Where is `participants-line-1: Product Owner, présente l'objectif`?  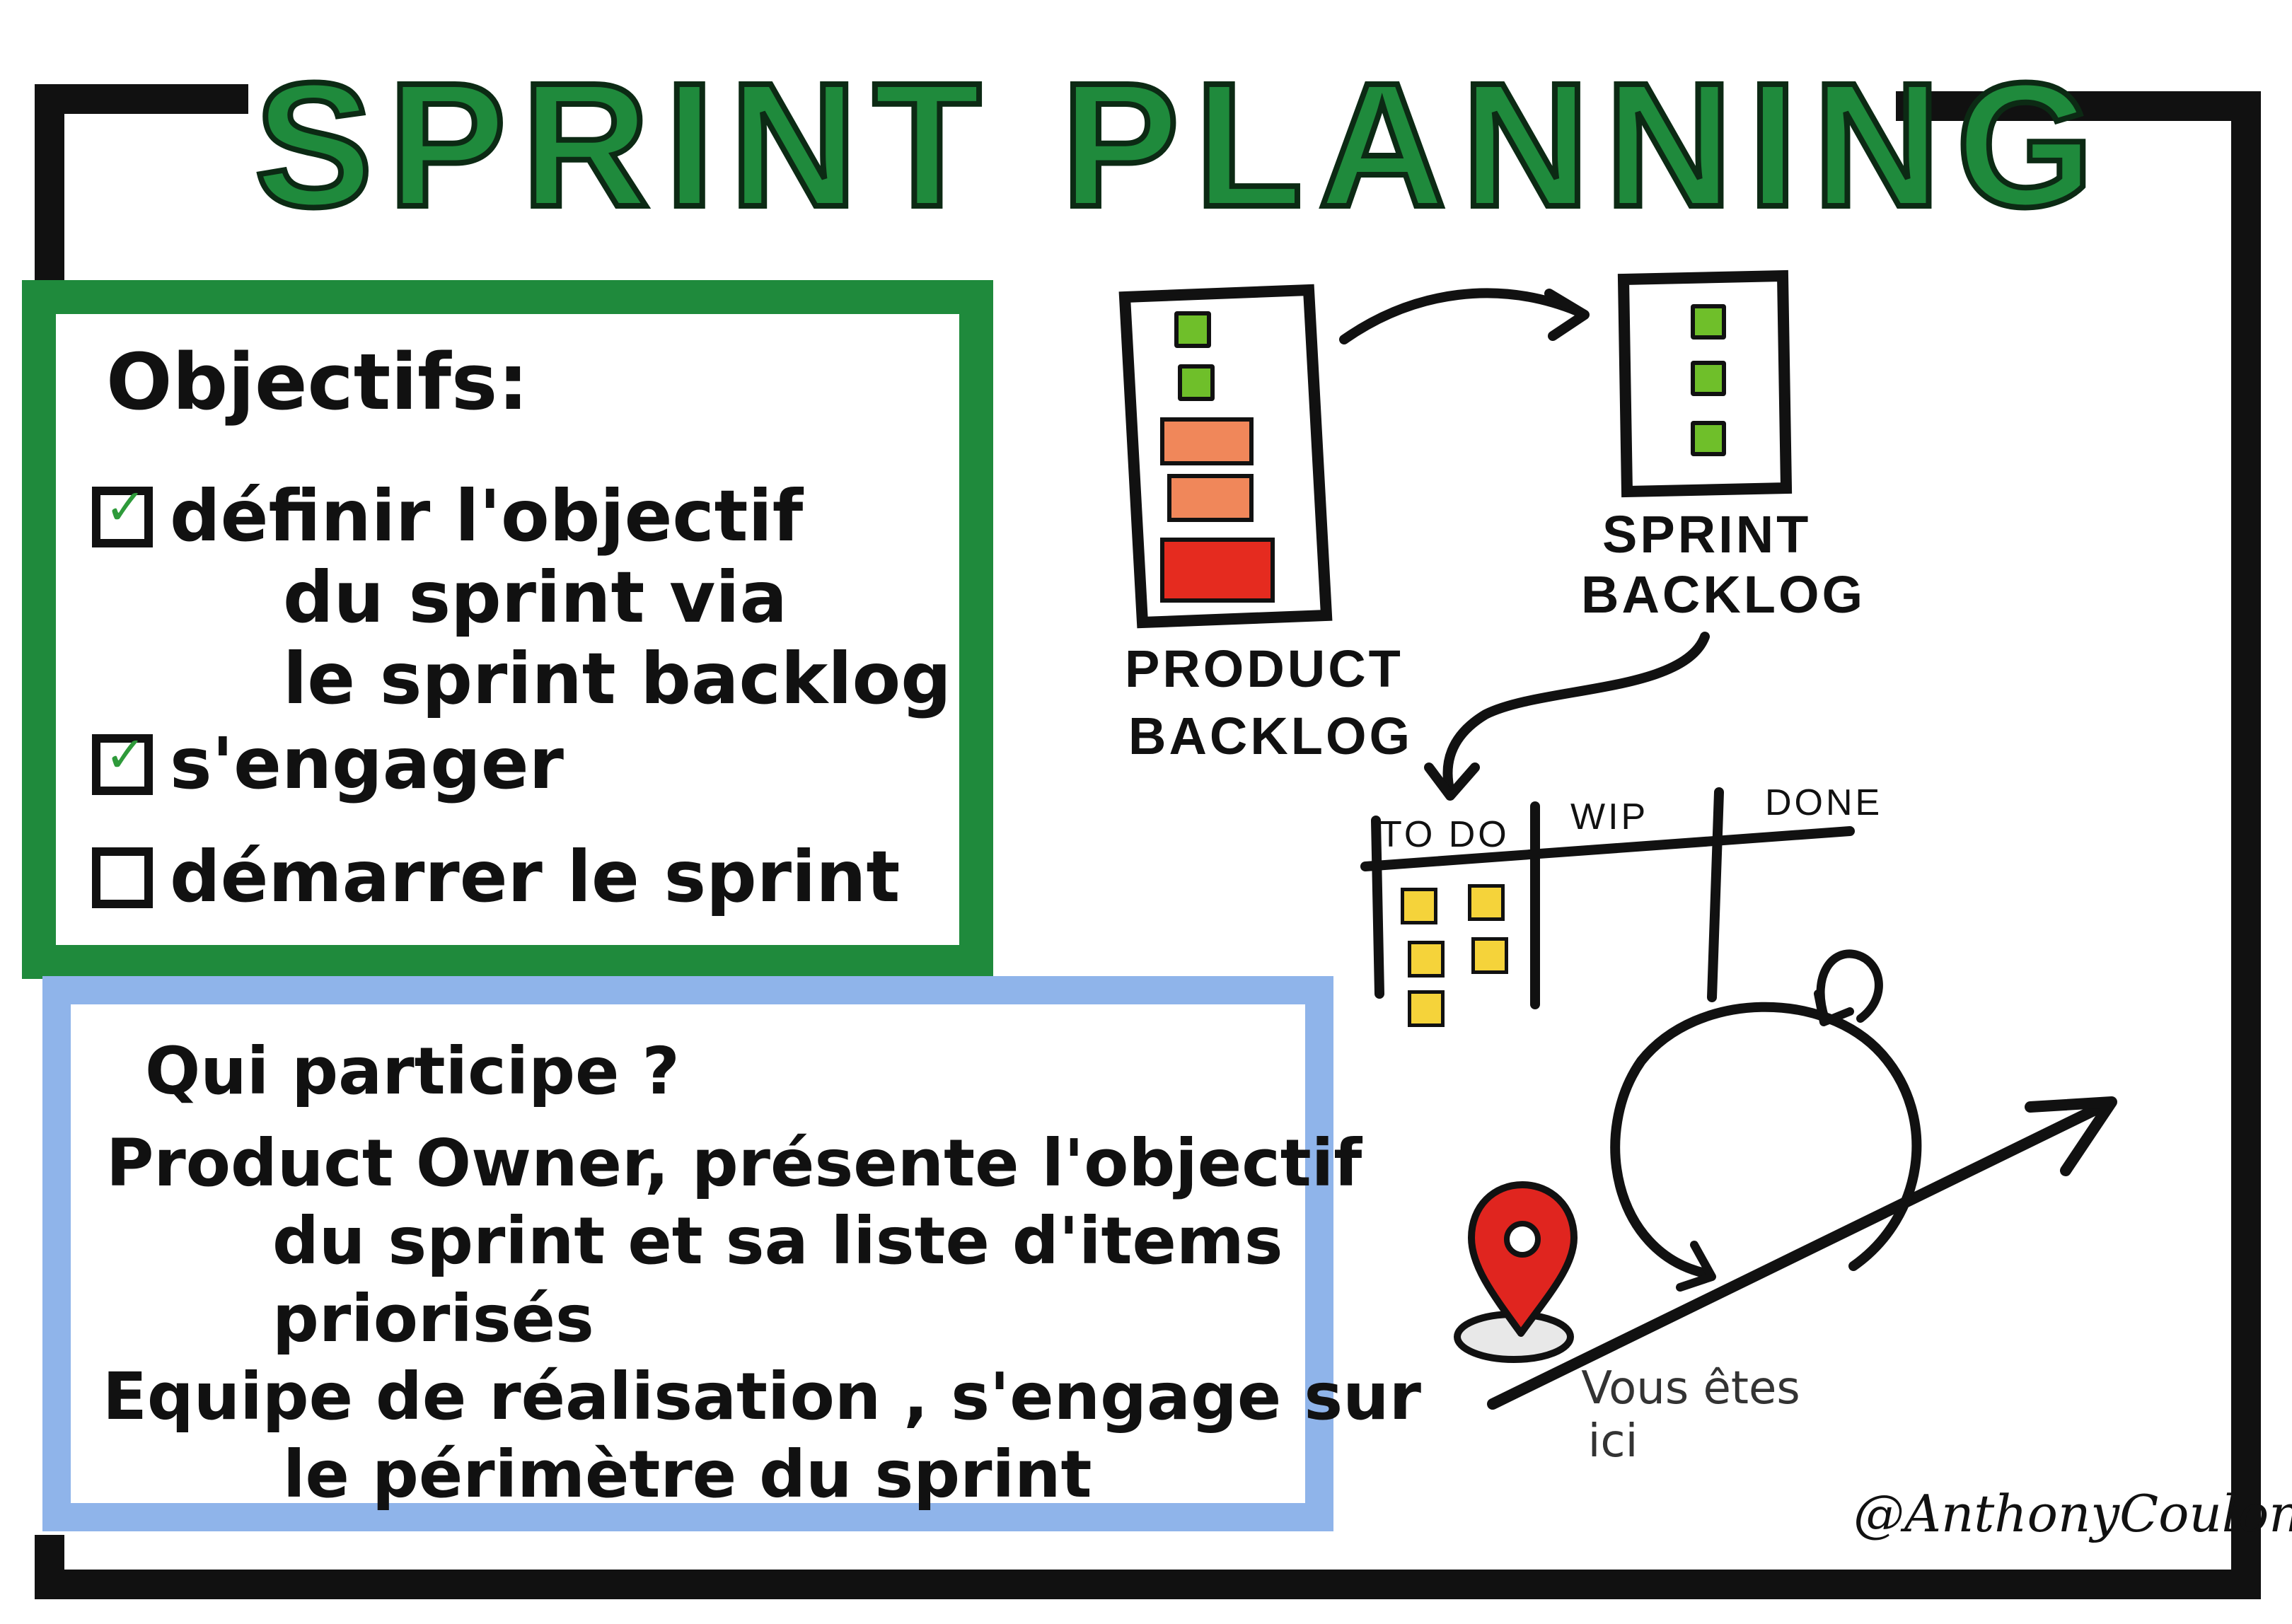
participants-line-1: Product Owner, présente l'objectif is located at coordinates (734, 1163).